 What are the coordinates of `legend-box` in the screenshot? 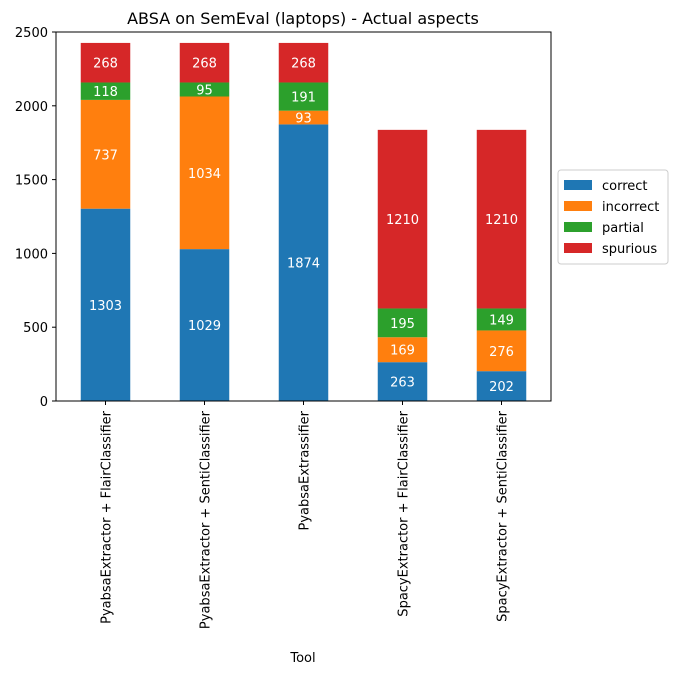 It's located at (613, 217).